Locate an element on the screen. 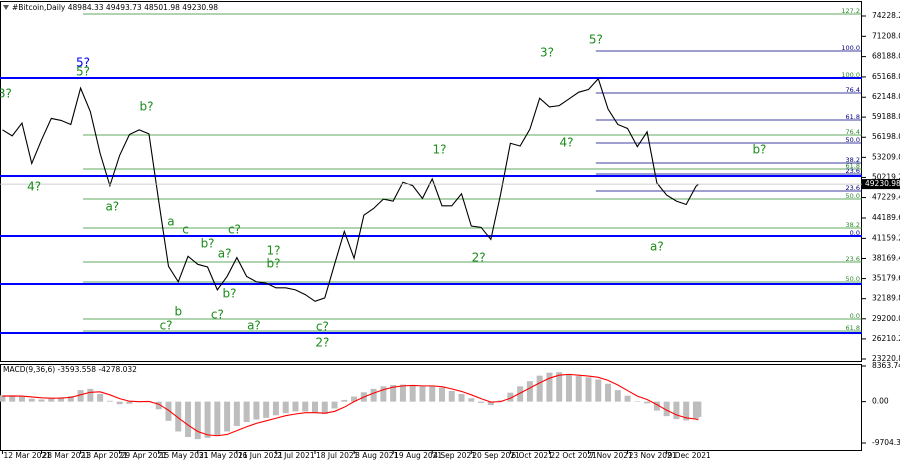 The image size is (900, 461). x-tick-label: 6 Oct 2021 is located at coordinates (532, 455).